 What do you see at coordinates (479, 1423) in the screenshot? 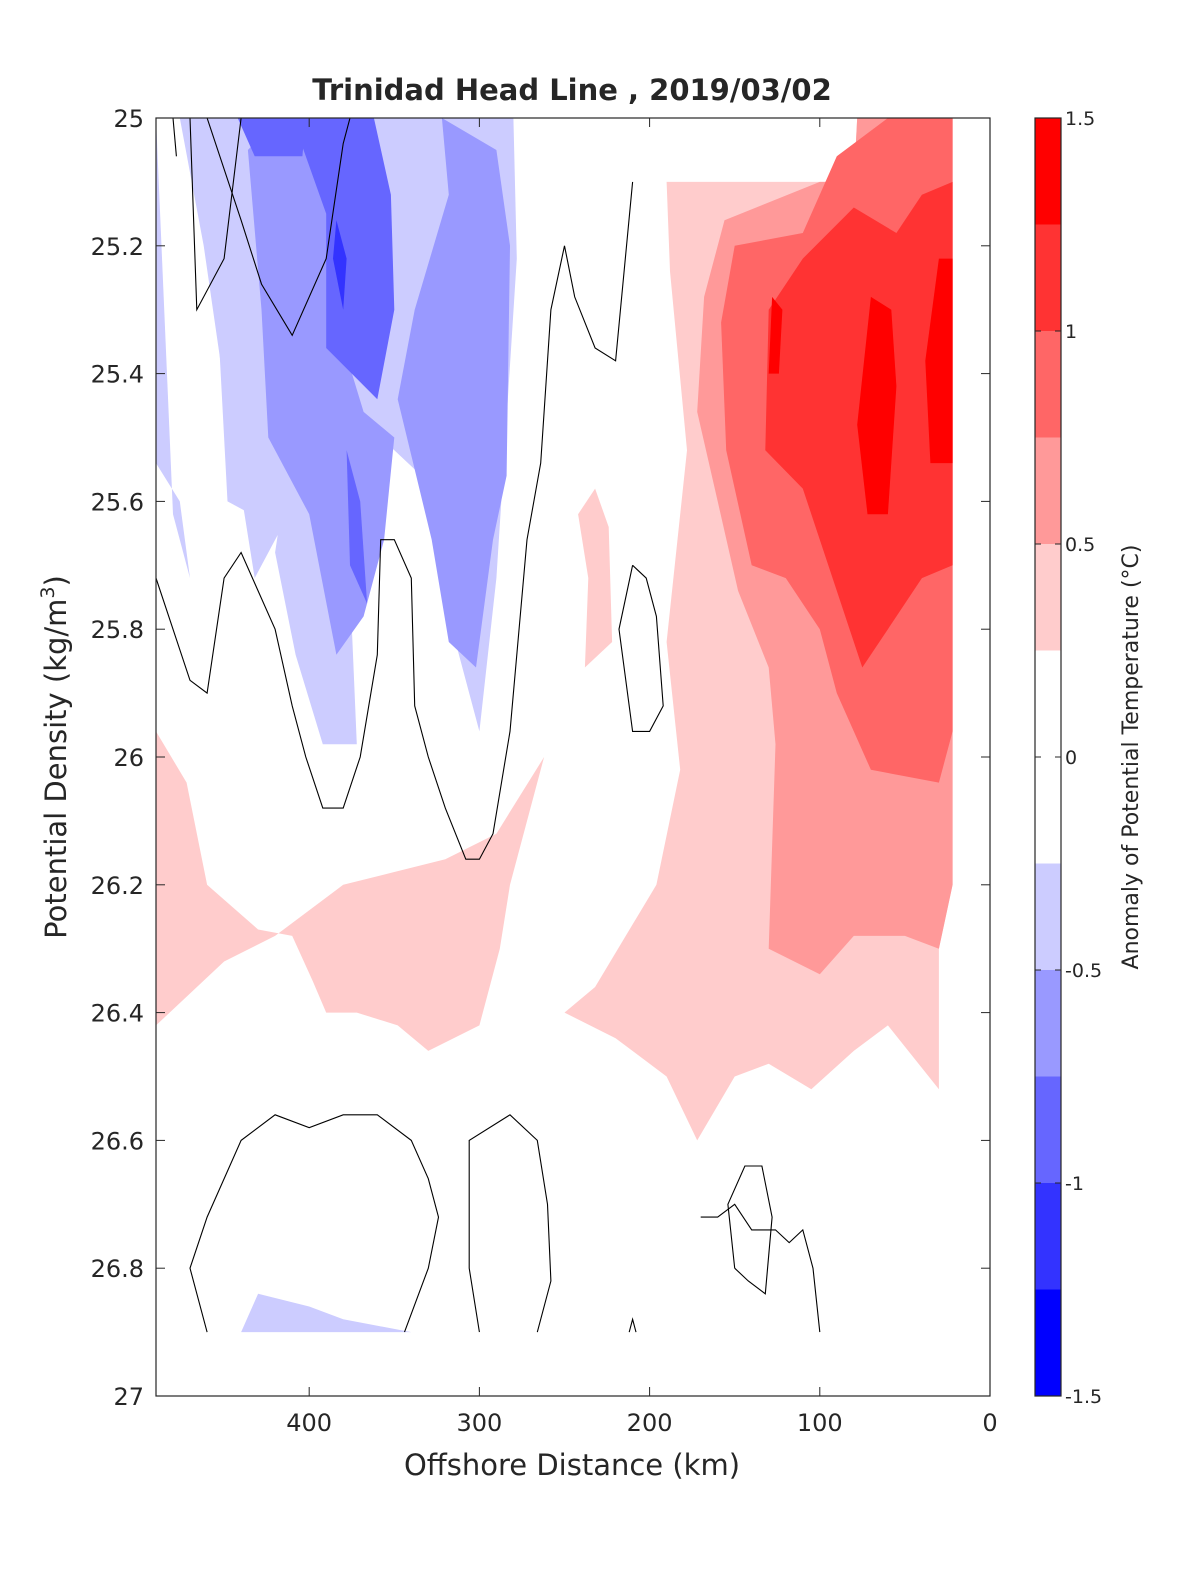
I see `x-tick-label: 300` at bounding box center [479, 1423].